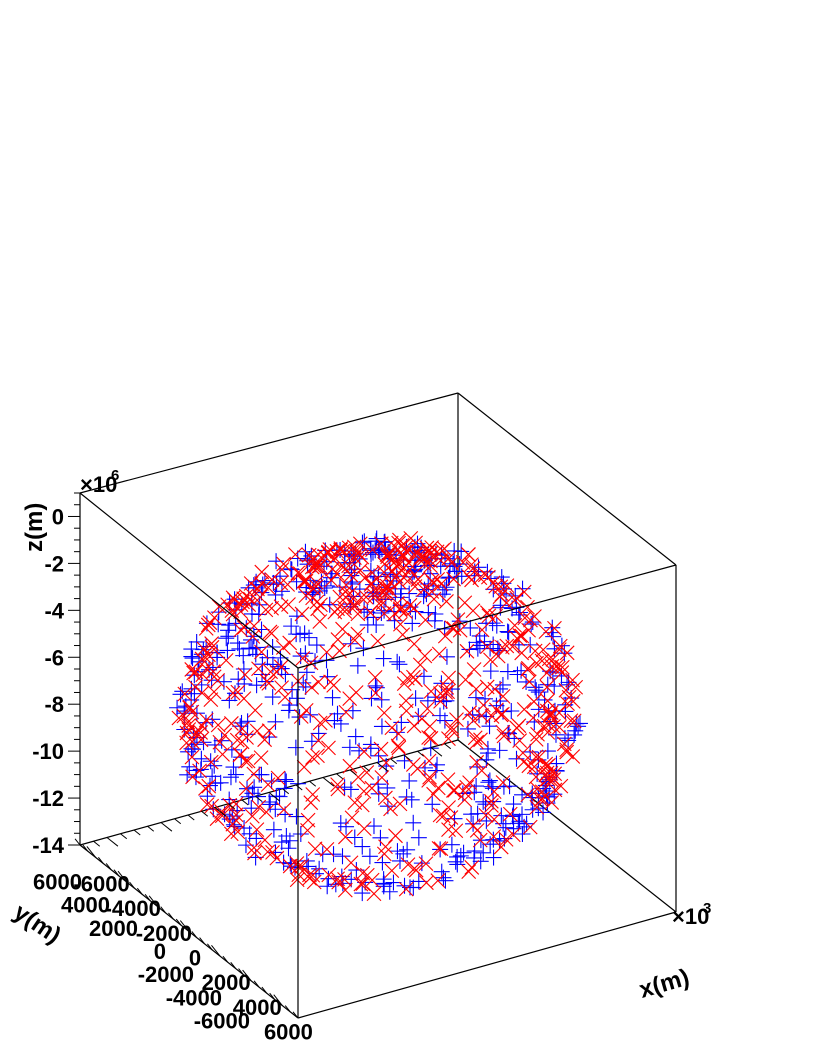 This screenshot has height=1058, width=817. I want to click on x-minor-tick, so click(272, 996).